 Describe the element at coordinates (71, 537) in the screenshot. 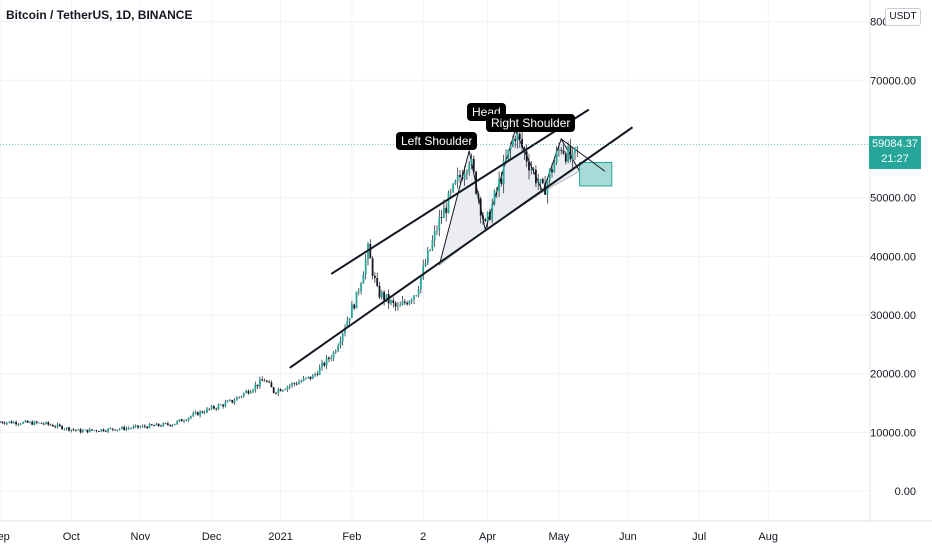

I see `time-tick-label: Oct` at that location.